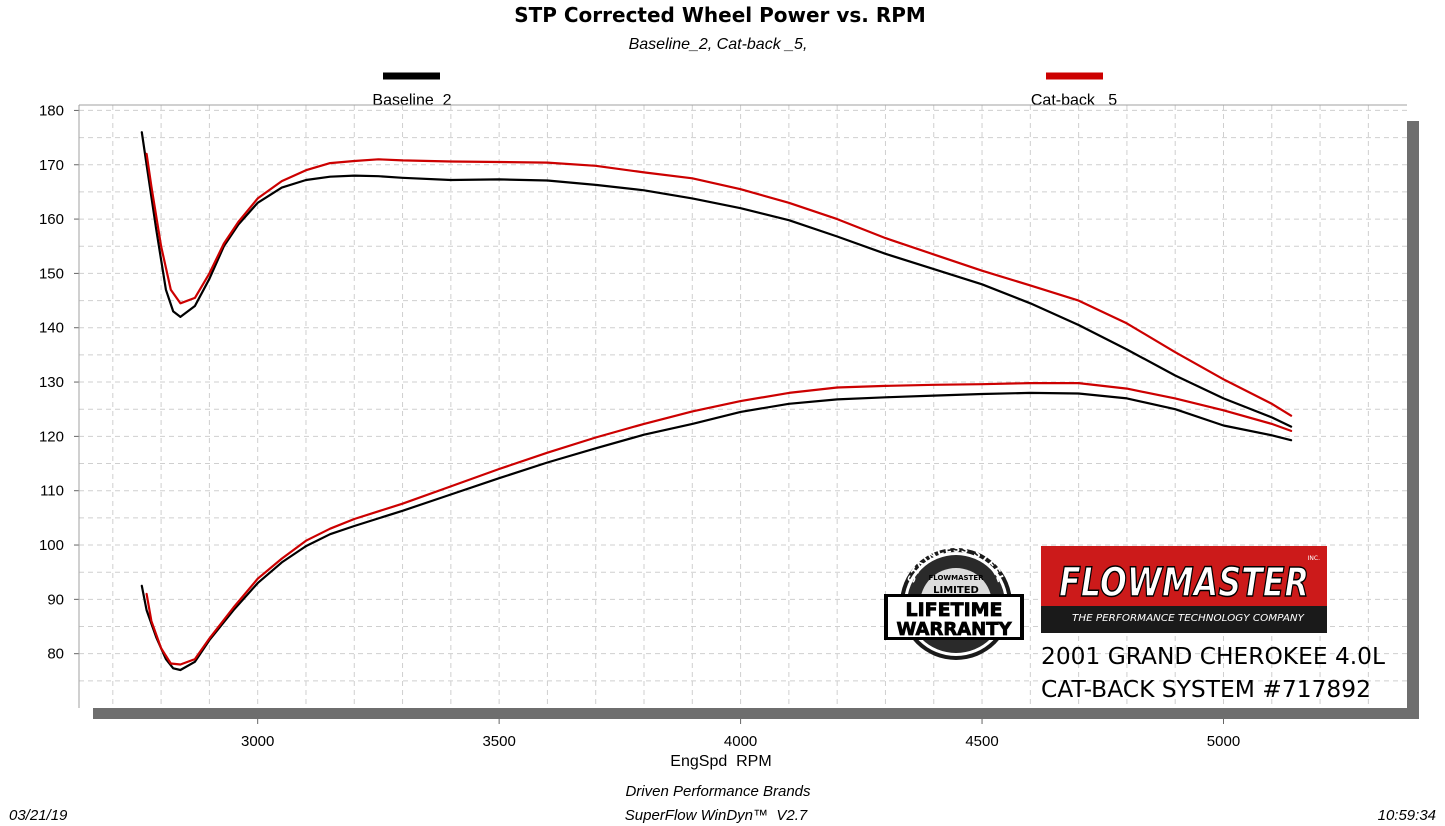  I want to click on x-tick-label: 4500, so click(981, 741).